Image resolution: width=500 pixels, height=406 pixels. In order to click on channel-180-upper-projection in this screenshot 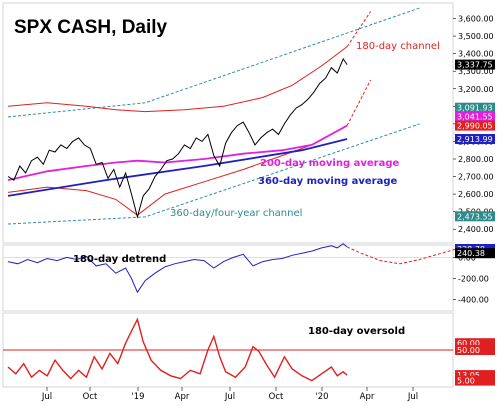, I will do `click(359, 29)`.